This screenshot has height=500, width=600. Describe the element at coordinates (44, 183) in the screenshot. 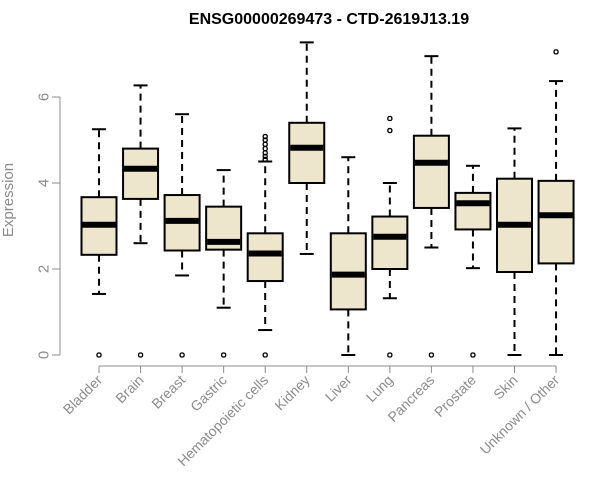

I see `y-tick-label: 4` at that location.